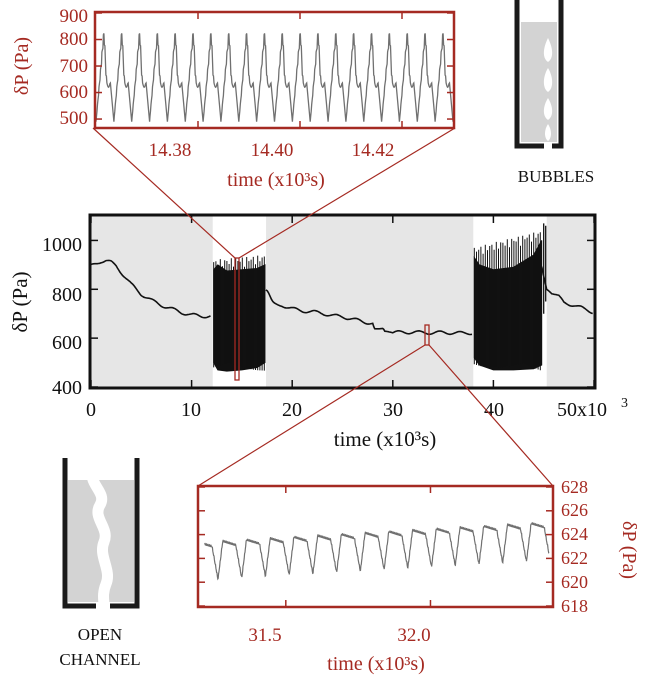  I want to click on main-ytick-label: 600, so click(67, 343).